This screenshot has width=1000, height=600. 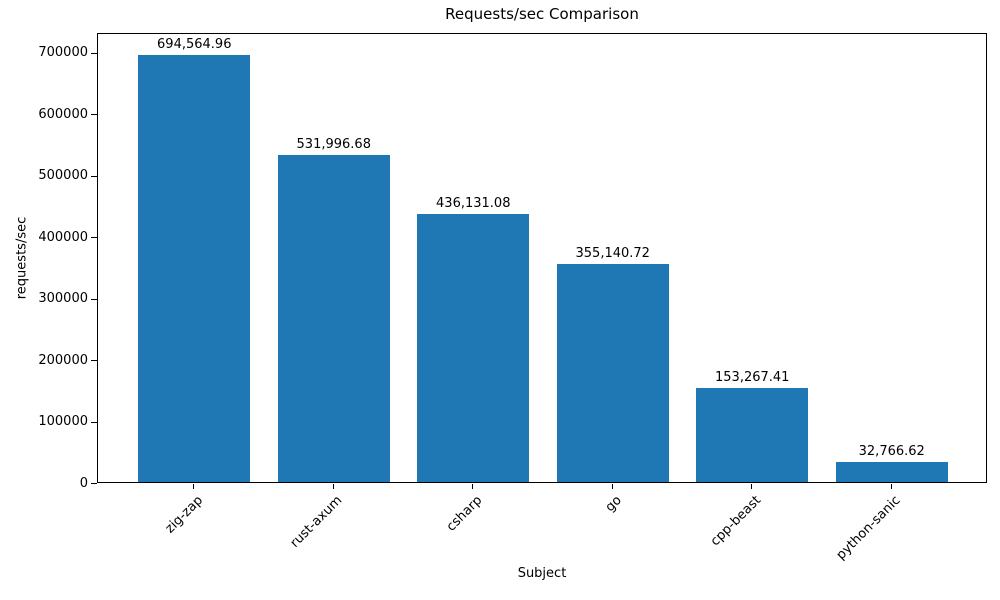 I want to click on bar-zig-zap, so click(x=194, y=268).